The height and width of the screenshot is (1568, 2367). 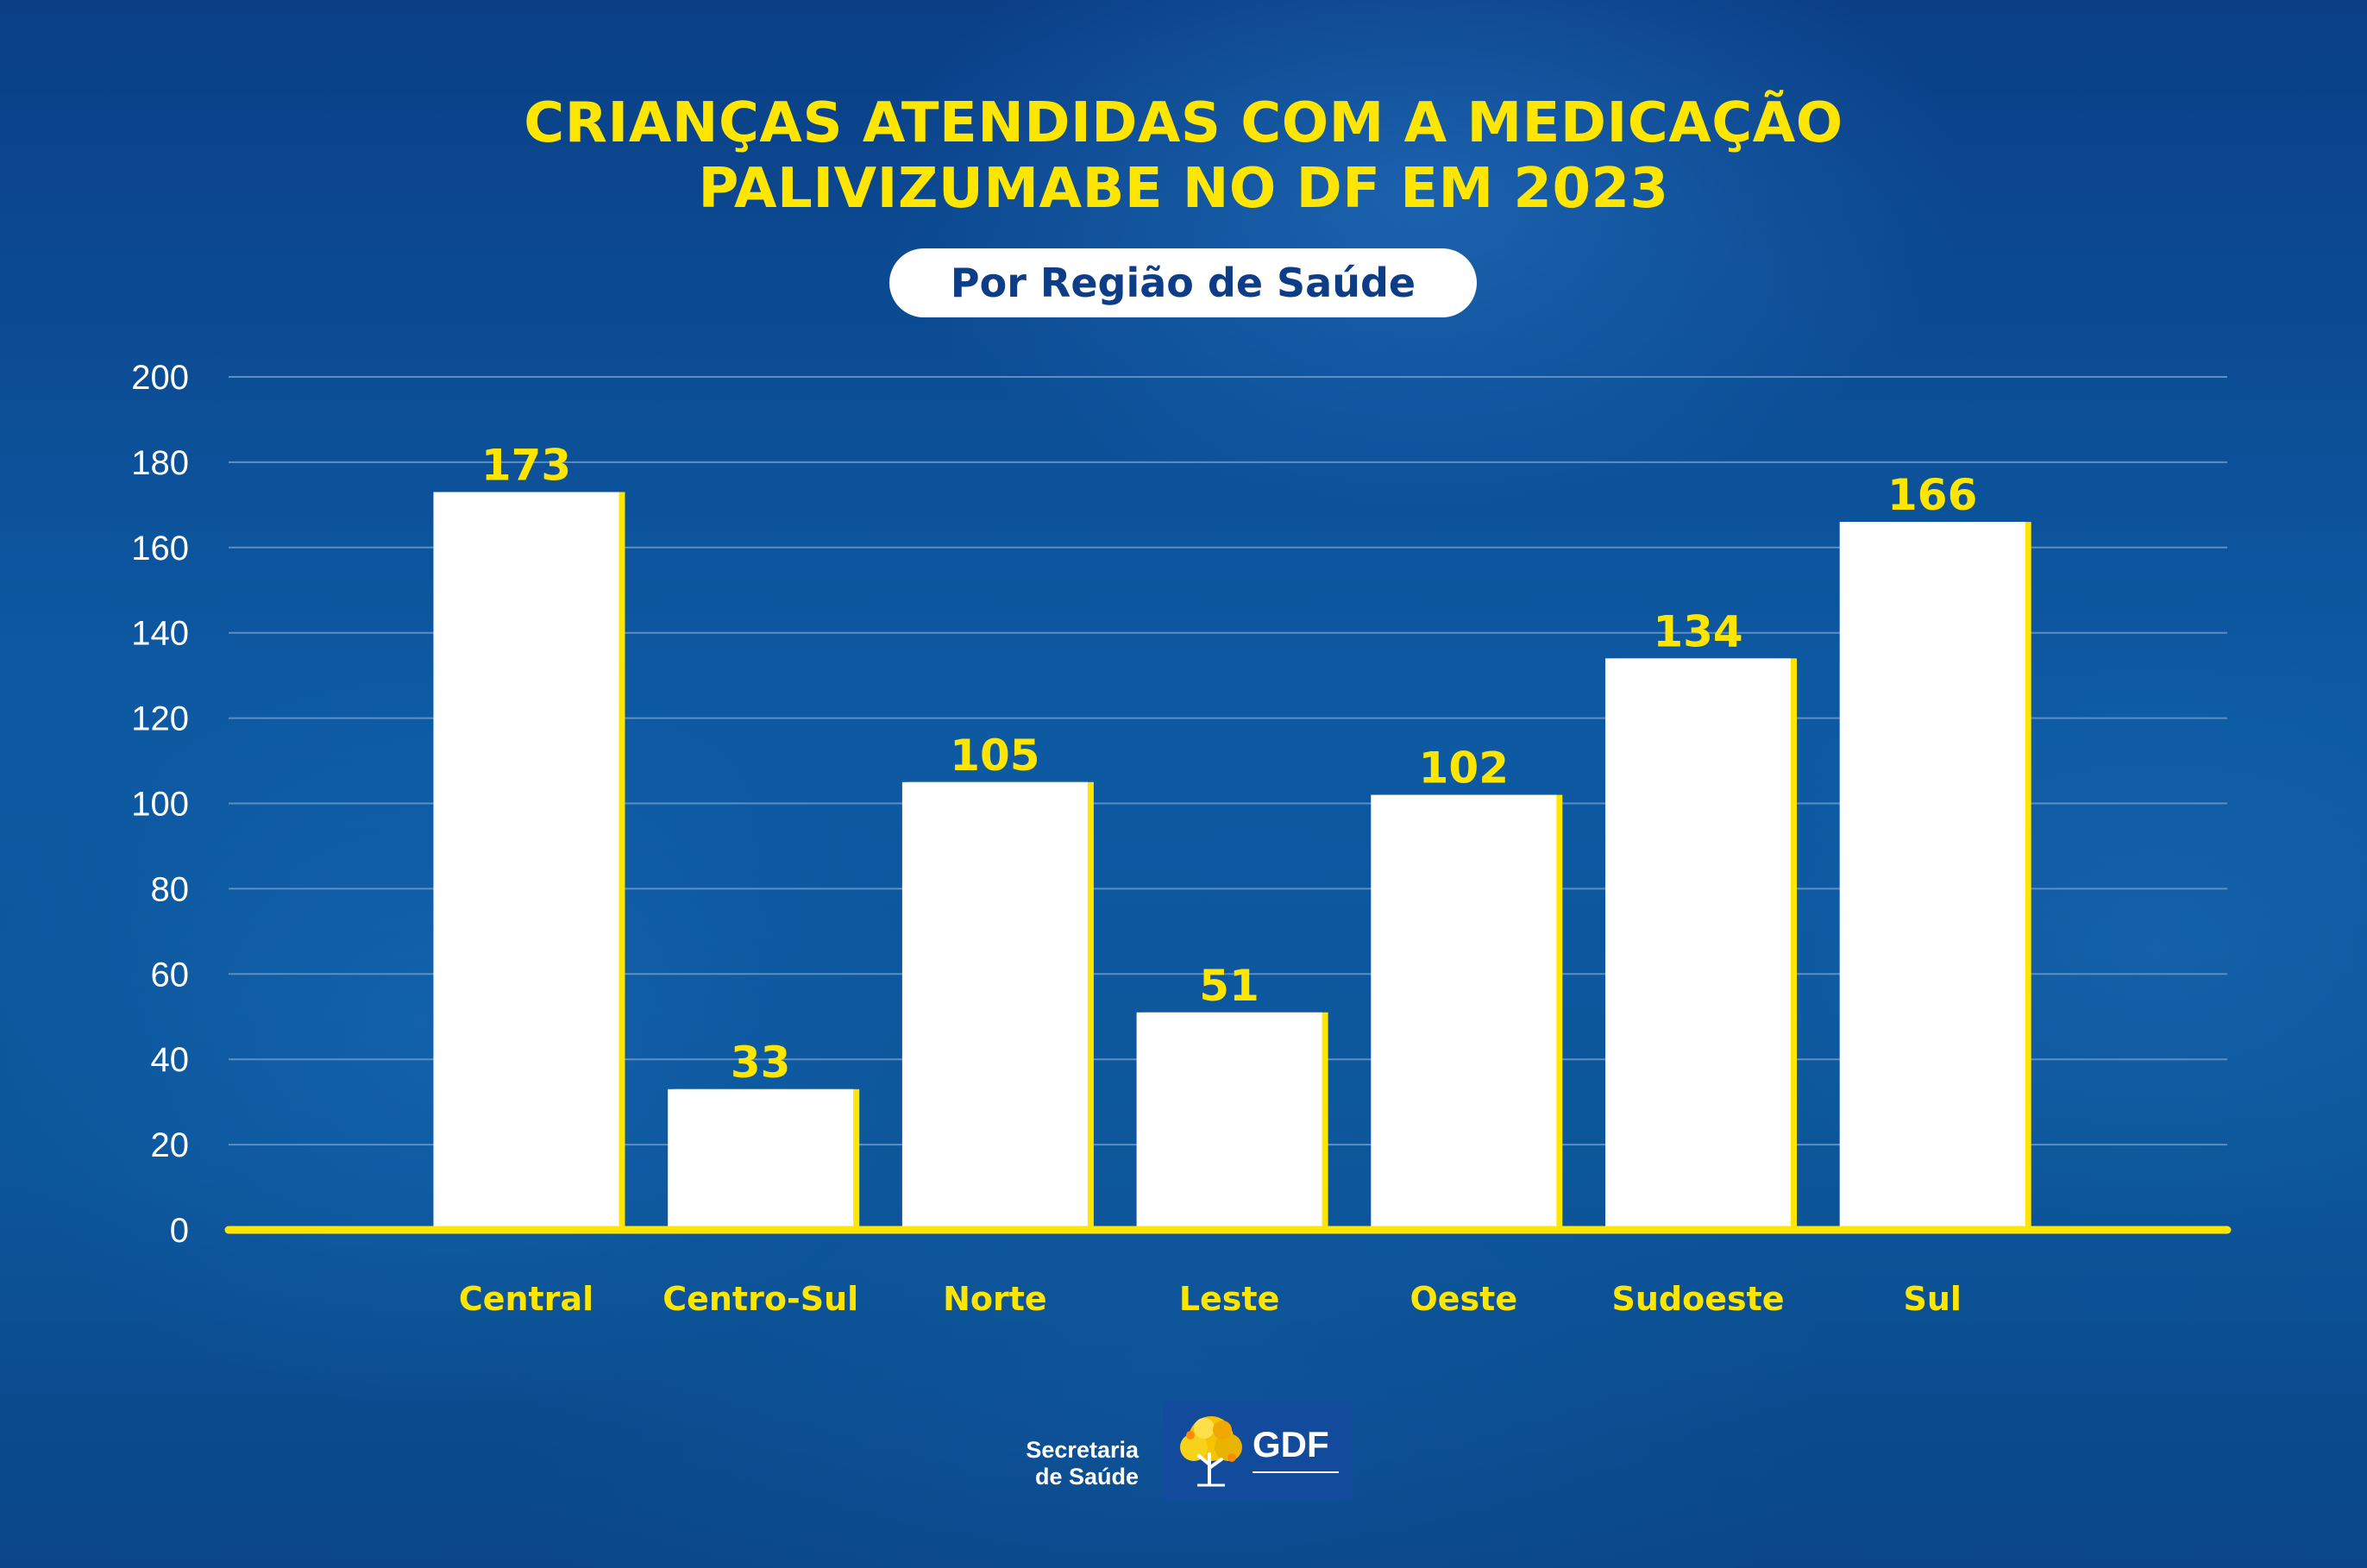 What do you see at coordinates (526, 861) in the screenshot?
I see `bar-central` at bounding box center [526, 861].